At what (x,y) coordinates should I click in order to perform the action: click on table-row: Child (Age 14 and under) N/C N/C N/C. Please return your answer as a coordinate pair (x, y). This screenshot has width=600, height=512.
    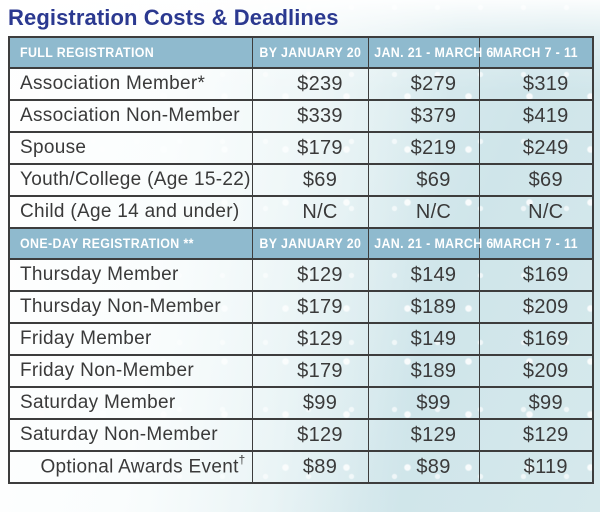
    Looking at the image, I should click on (301, 212).